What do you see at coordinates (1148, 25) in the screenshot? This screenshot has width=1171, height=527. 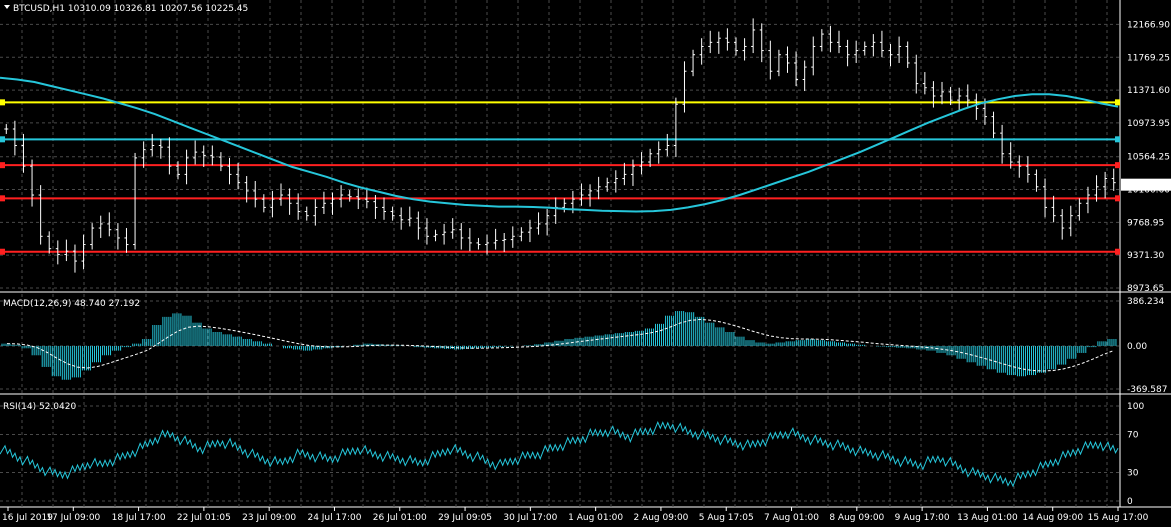 I see `price-tick-label: 12166.90` at bounding box center [1148, 25].